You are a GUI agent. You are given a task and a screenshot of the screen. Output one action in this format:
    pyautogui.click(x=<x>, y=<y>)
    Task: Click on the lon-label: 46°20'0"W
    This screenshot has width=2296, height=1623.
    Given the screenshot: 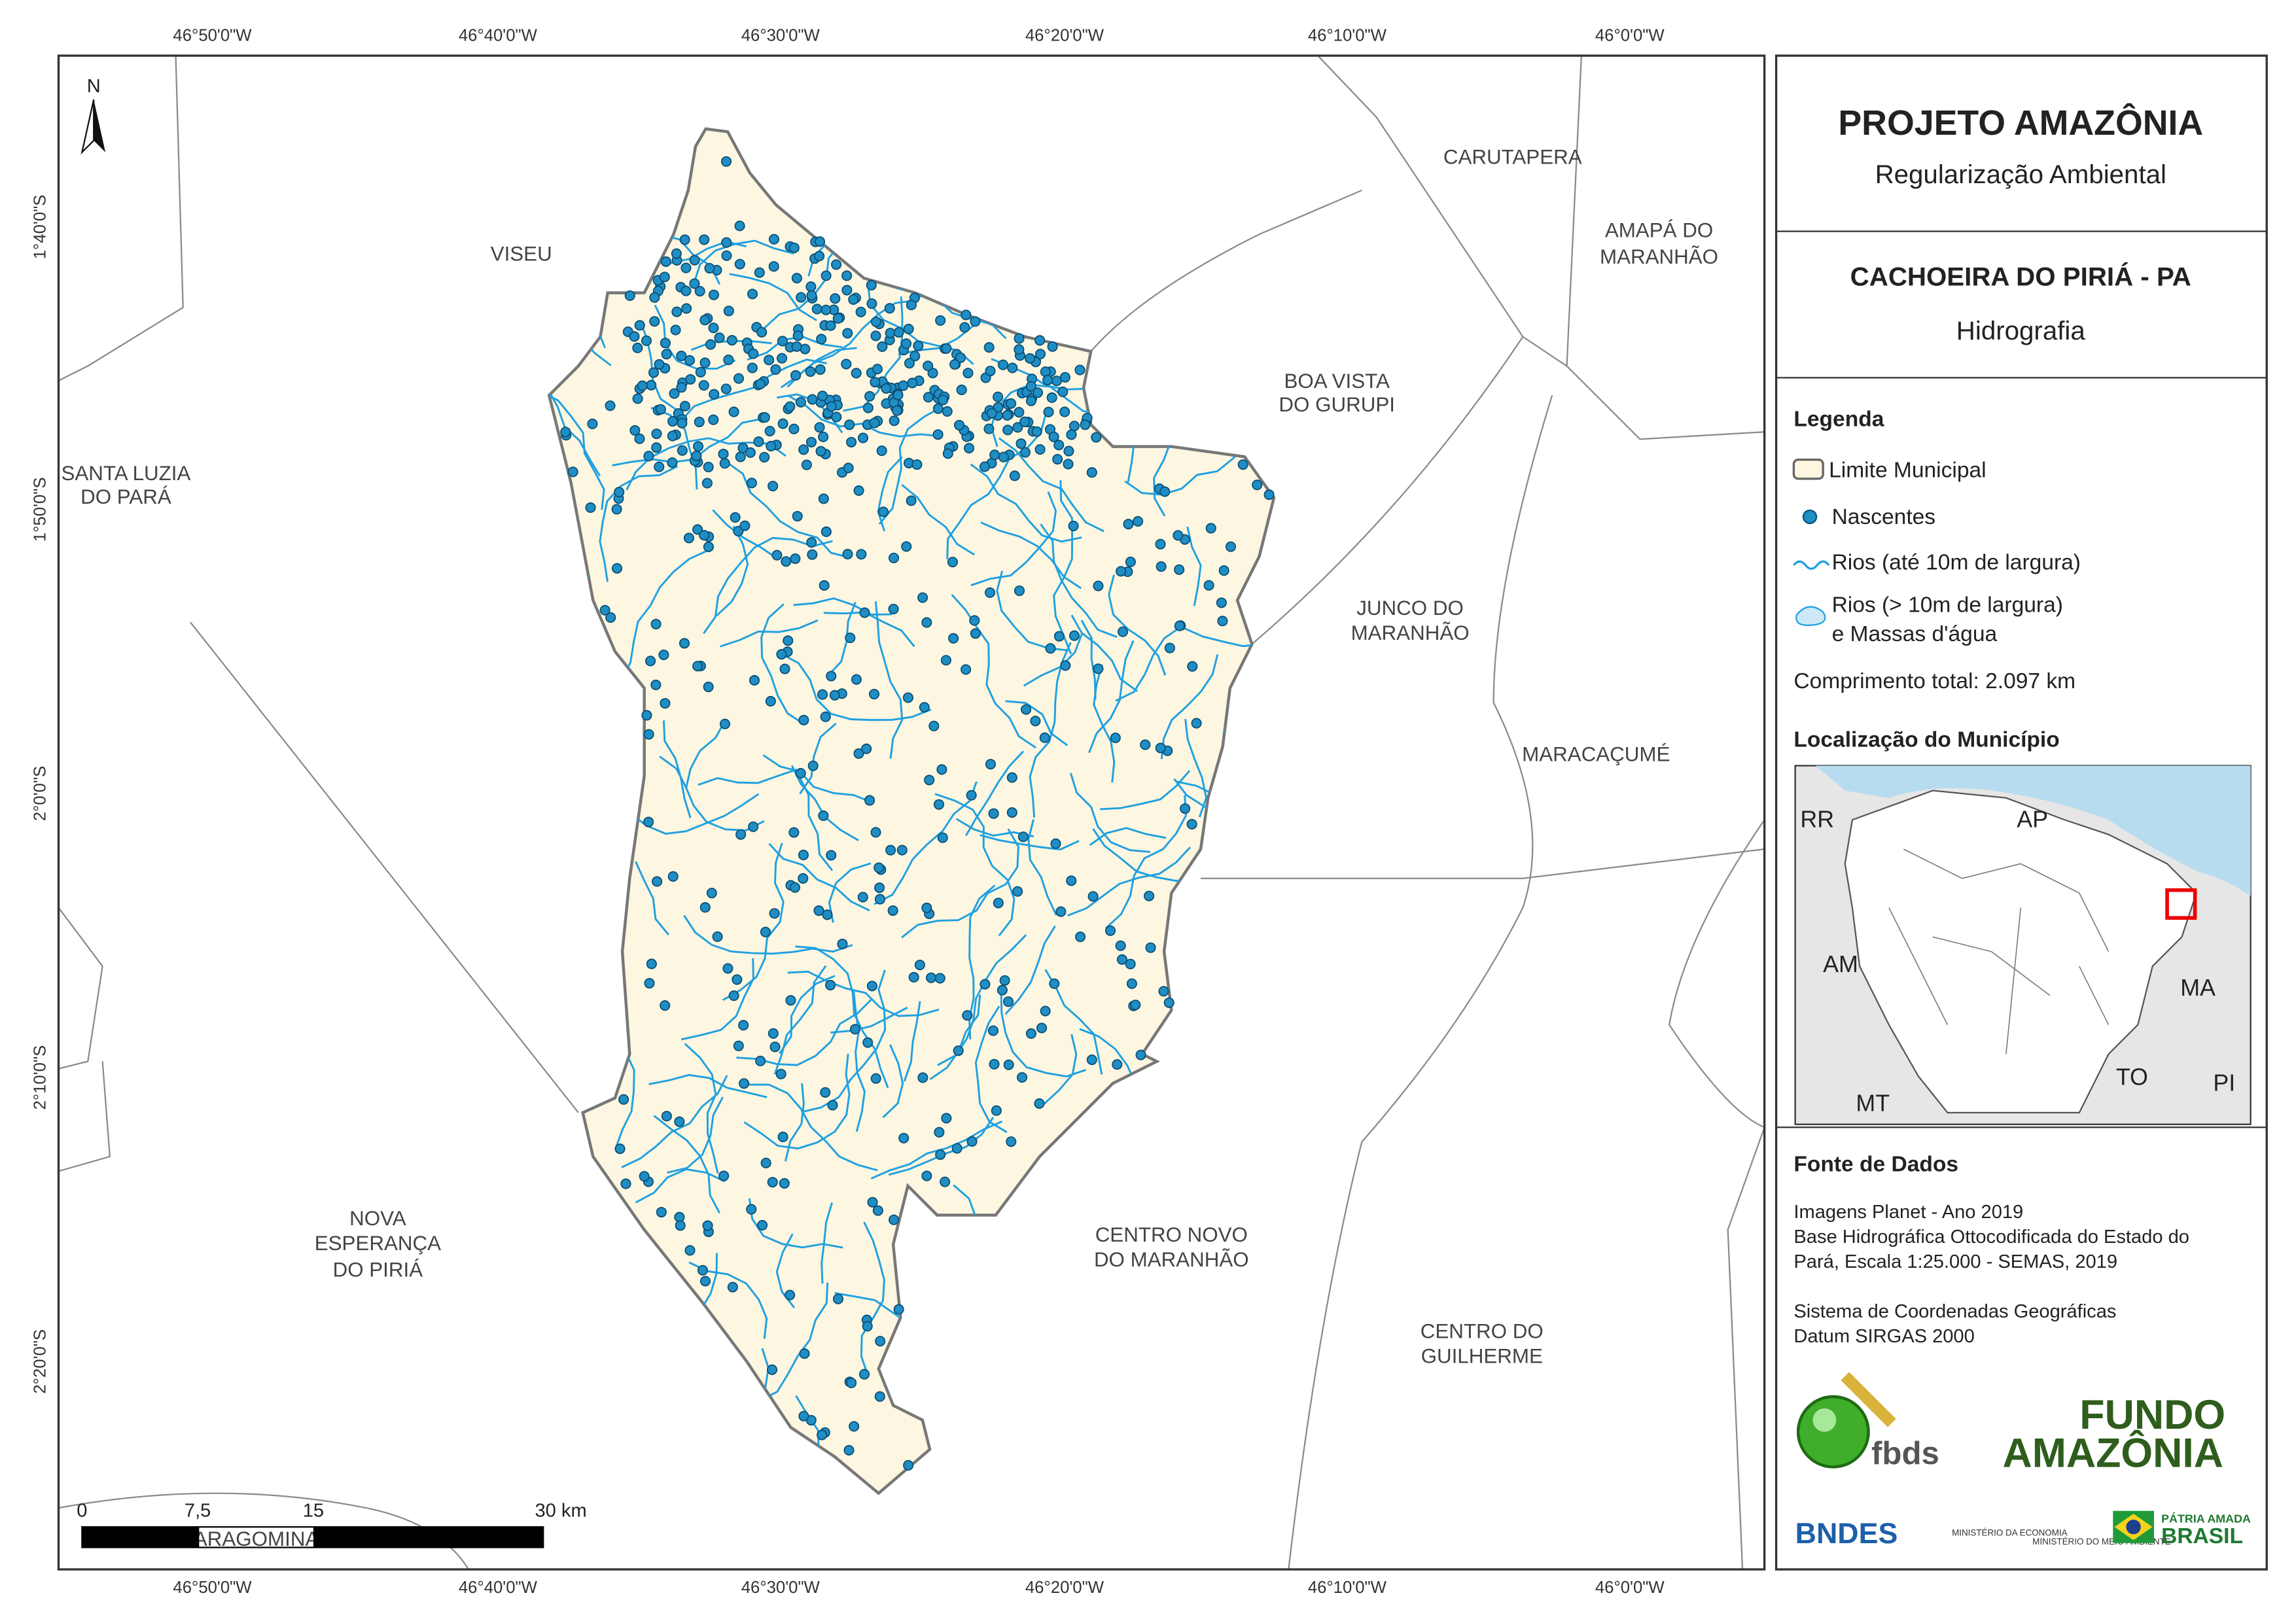 What is the action you would take?
    pyautogui.click(x=1065, y=1588)
    